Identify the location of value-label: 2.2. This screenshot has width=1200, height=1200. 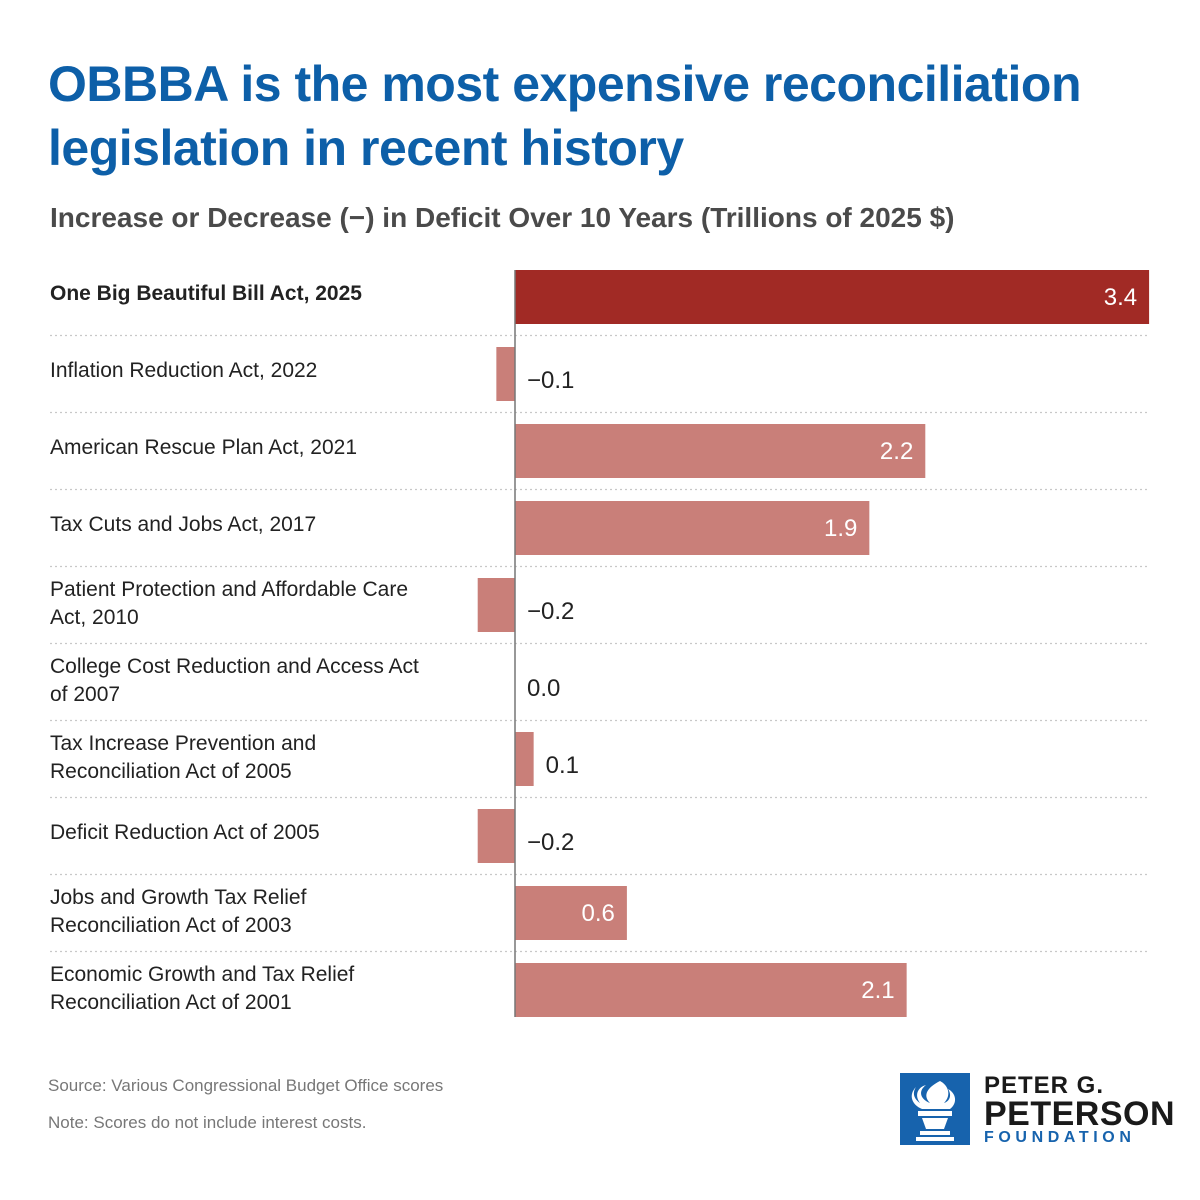
(896, 451).